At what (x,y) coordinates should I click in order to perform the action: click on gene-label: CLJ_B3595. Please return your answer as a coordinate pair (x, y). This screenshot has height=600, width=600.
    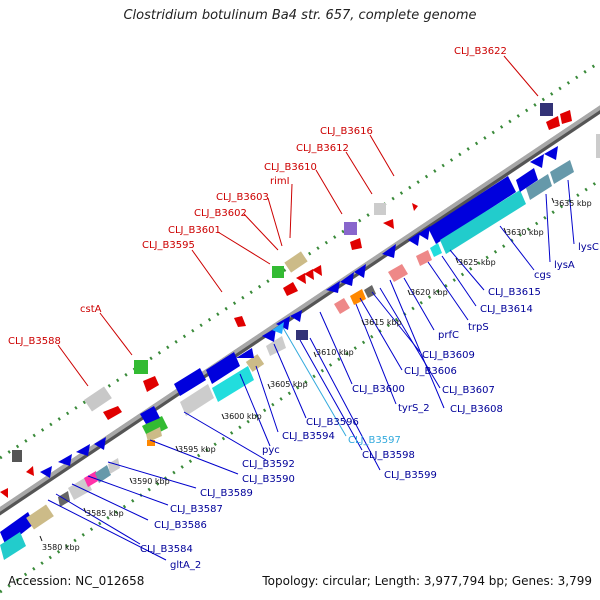
    Looking at the image, I should click on (168, 245).